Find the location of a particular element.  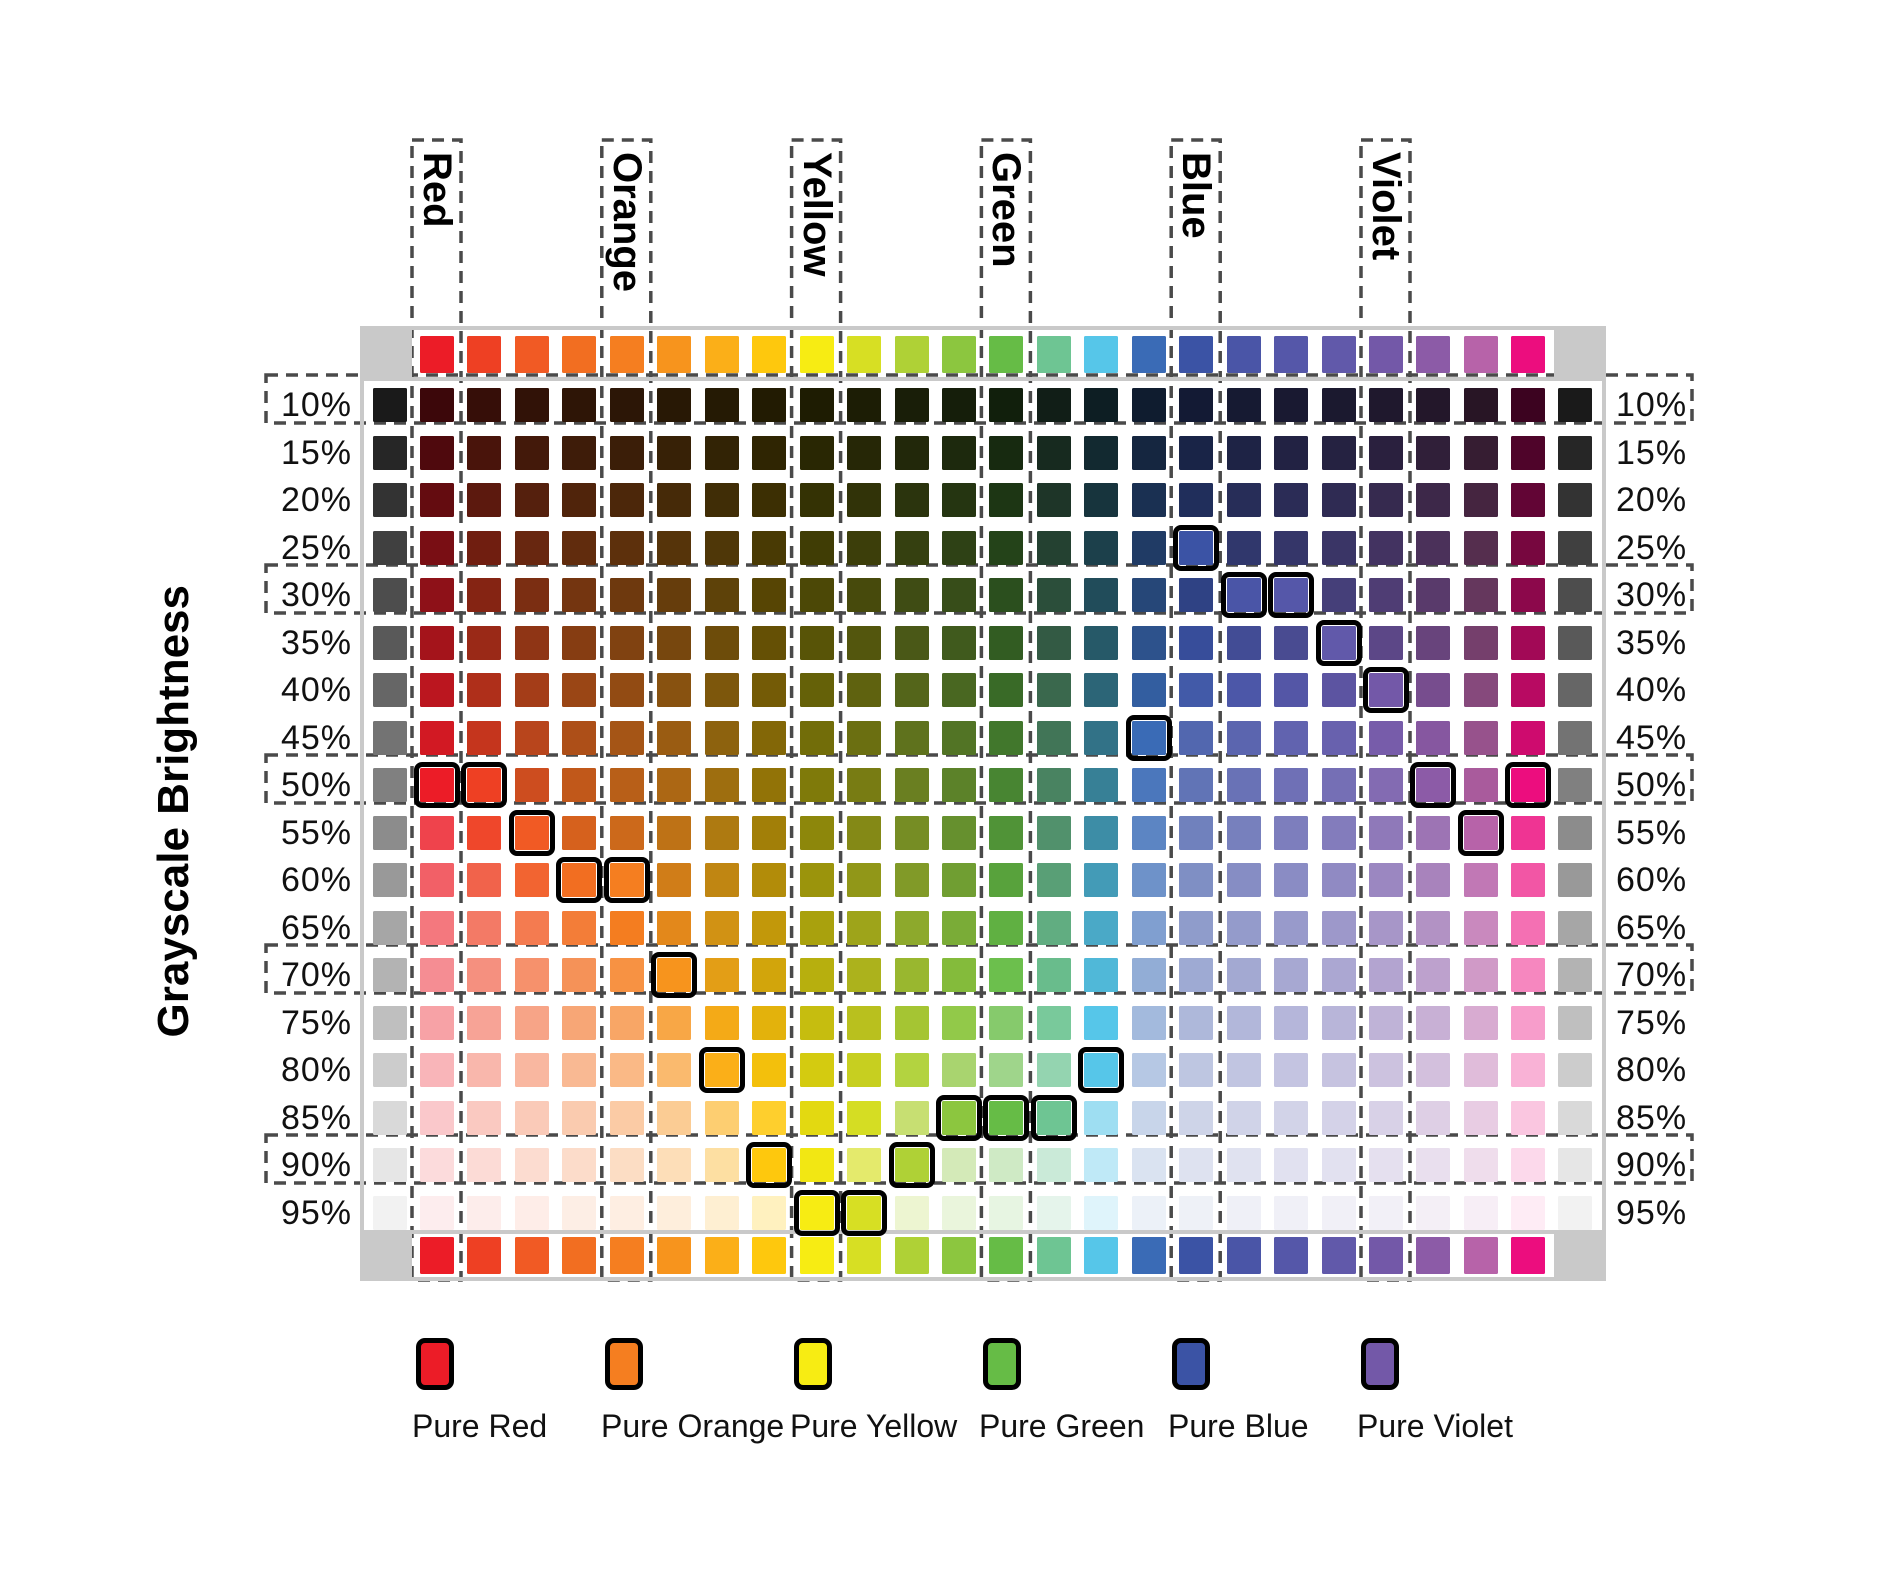

row-label-right: 95% is located at coordinates (1652, 1212).